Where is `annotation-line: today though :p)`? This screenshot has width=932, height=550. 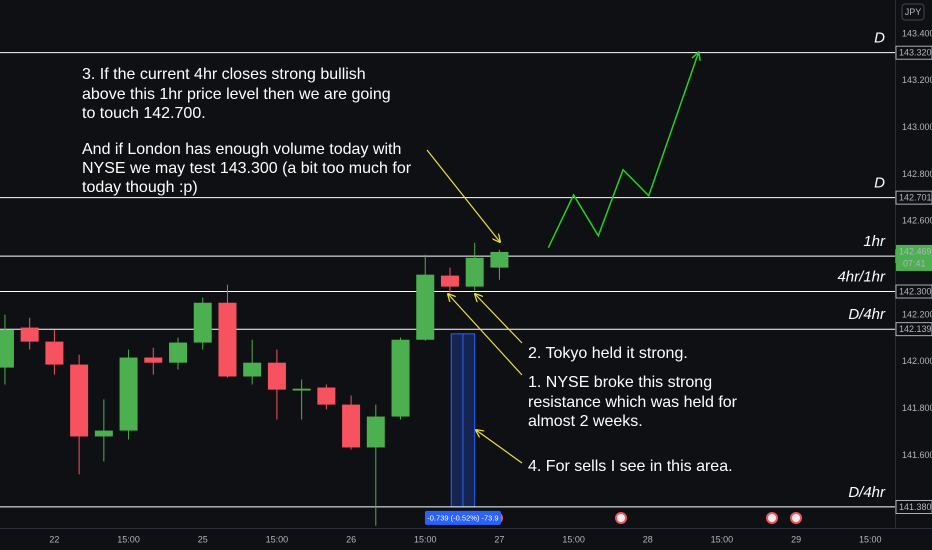
annotation-line: today though :p) is located at coordinates (140, 187).